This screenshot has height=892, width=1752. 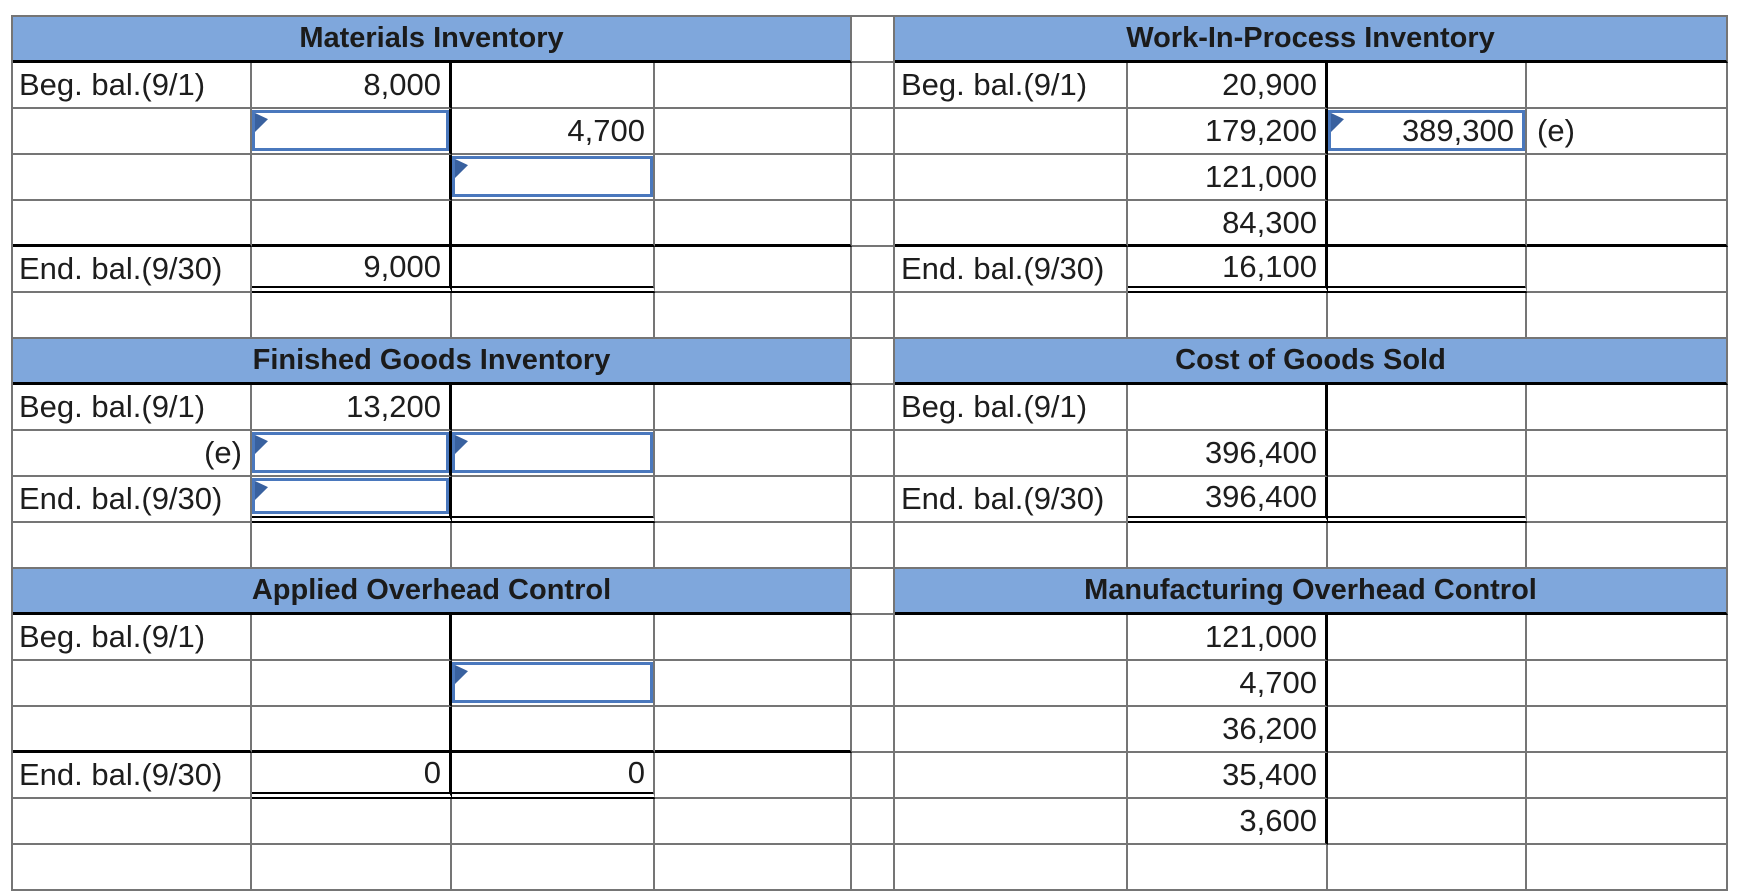 I want to click on account-title: Cost of Goods Sold, so click(x=1311, y=362).